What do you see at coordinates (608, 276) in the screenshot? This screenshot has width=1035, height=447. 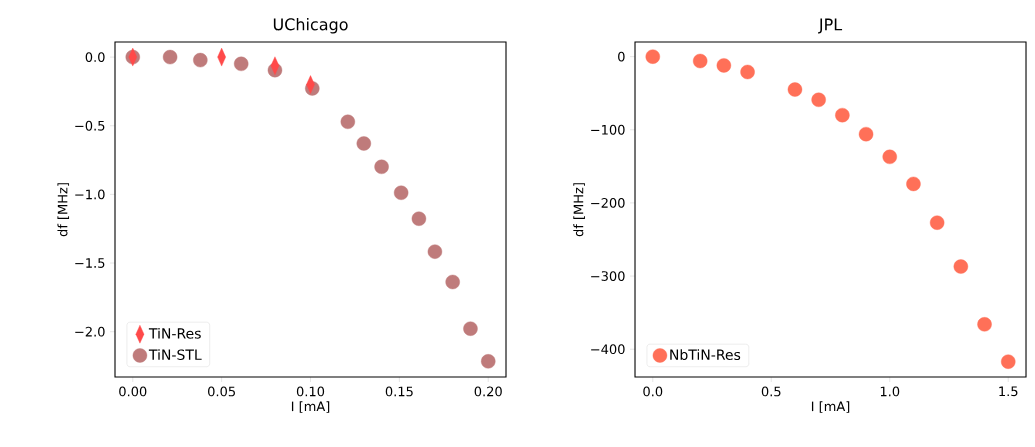 I see `y-tick-label: −300` at bounding box center [608, 276].